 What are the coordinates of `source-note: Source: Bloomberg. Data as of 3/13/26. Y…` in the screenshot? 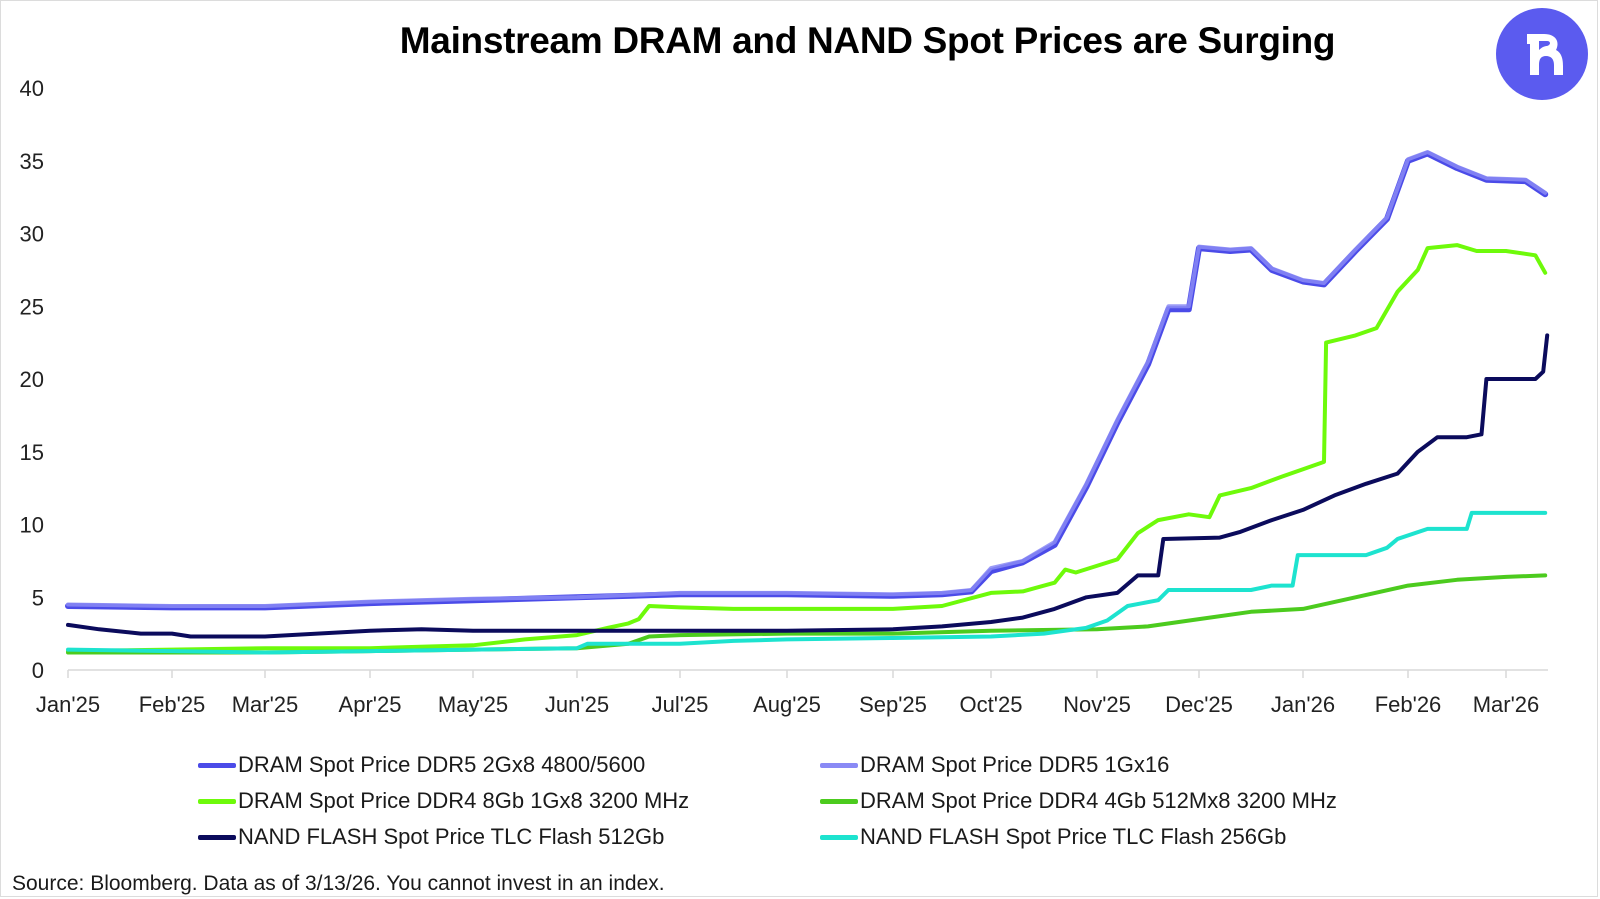 It's located at (338, 883).